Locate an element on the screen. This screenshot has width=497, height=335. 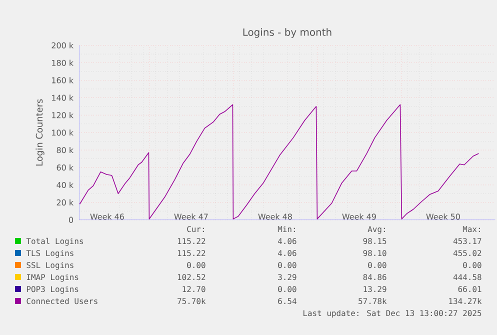
y-axis-title: Login Counters is located at coordinates (40, 132).